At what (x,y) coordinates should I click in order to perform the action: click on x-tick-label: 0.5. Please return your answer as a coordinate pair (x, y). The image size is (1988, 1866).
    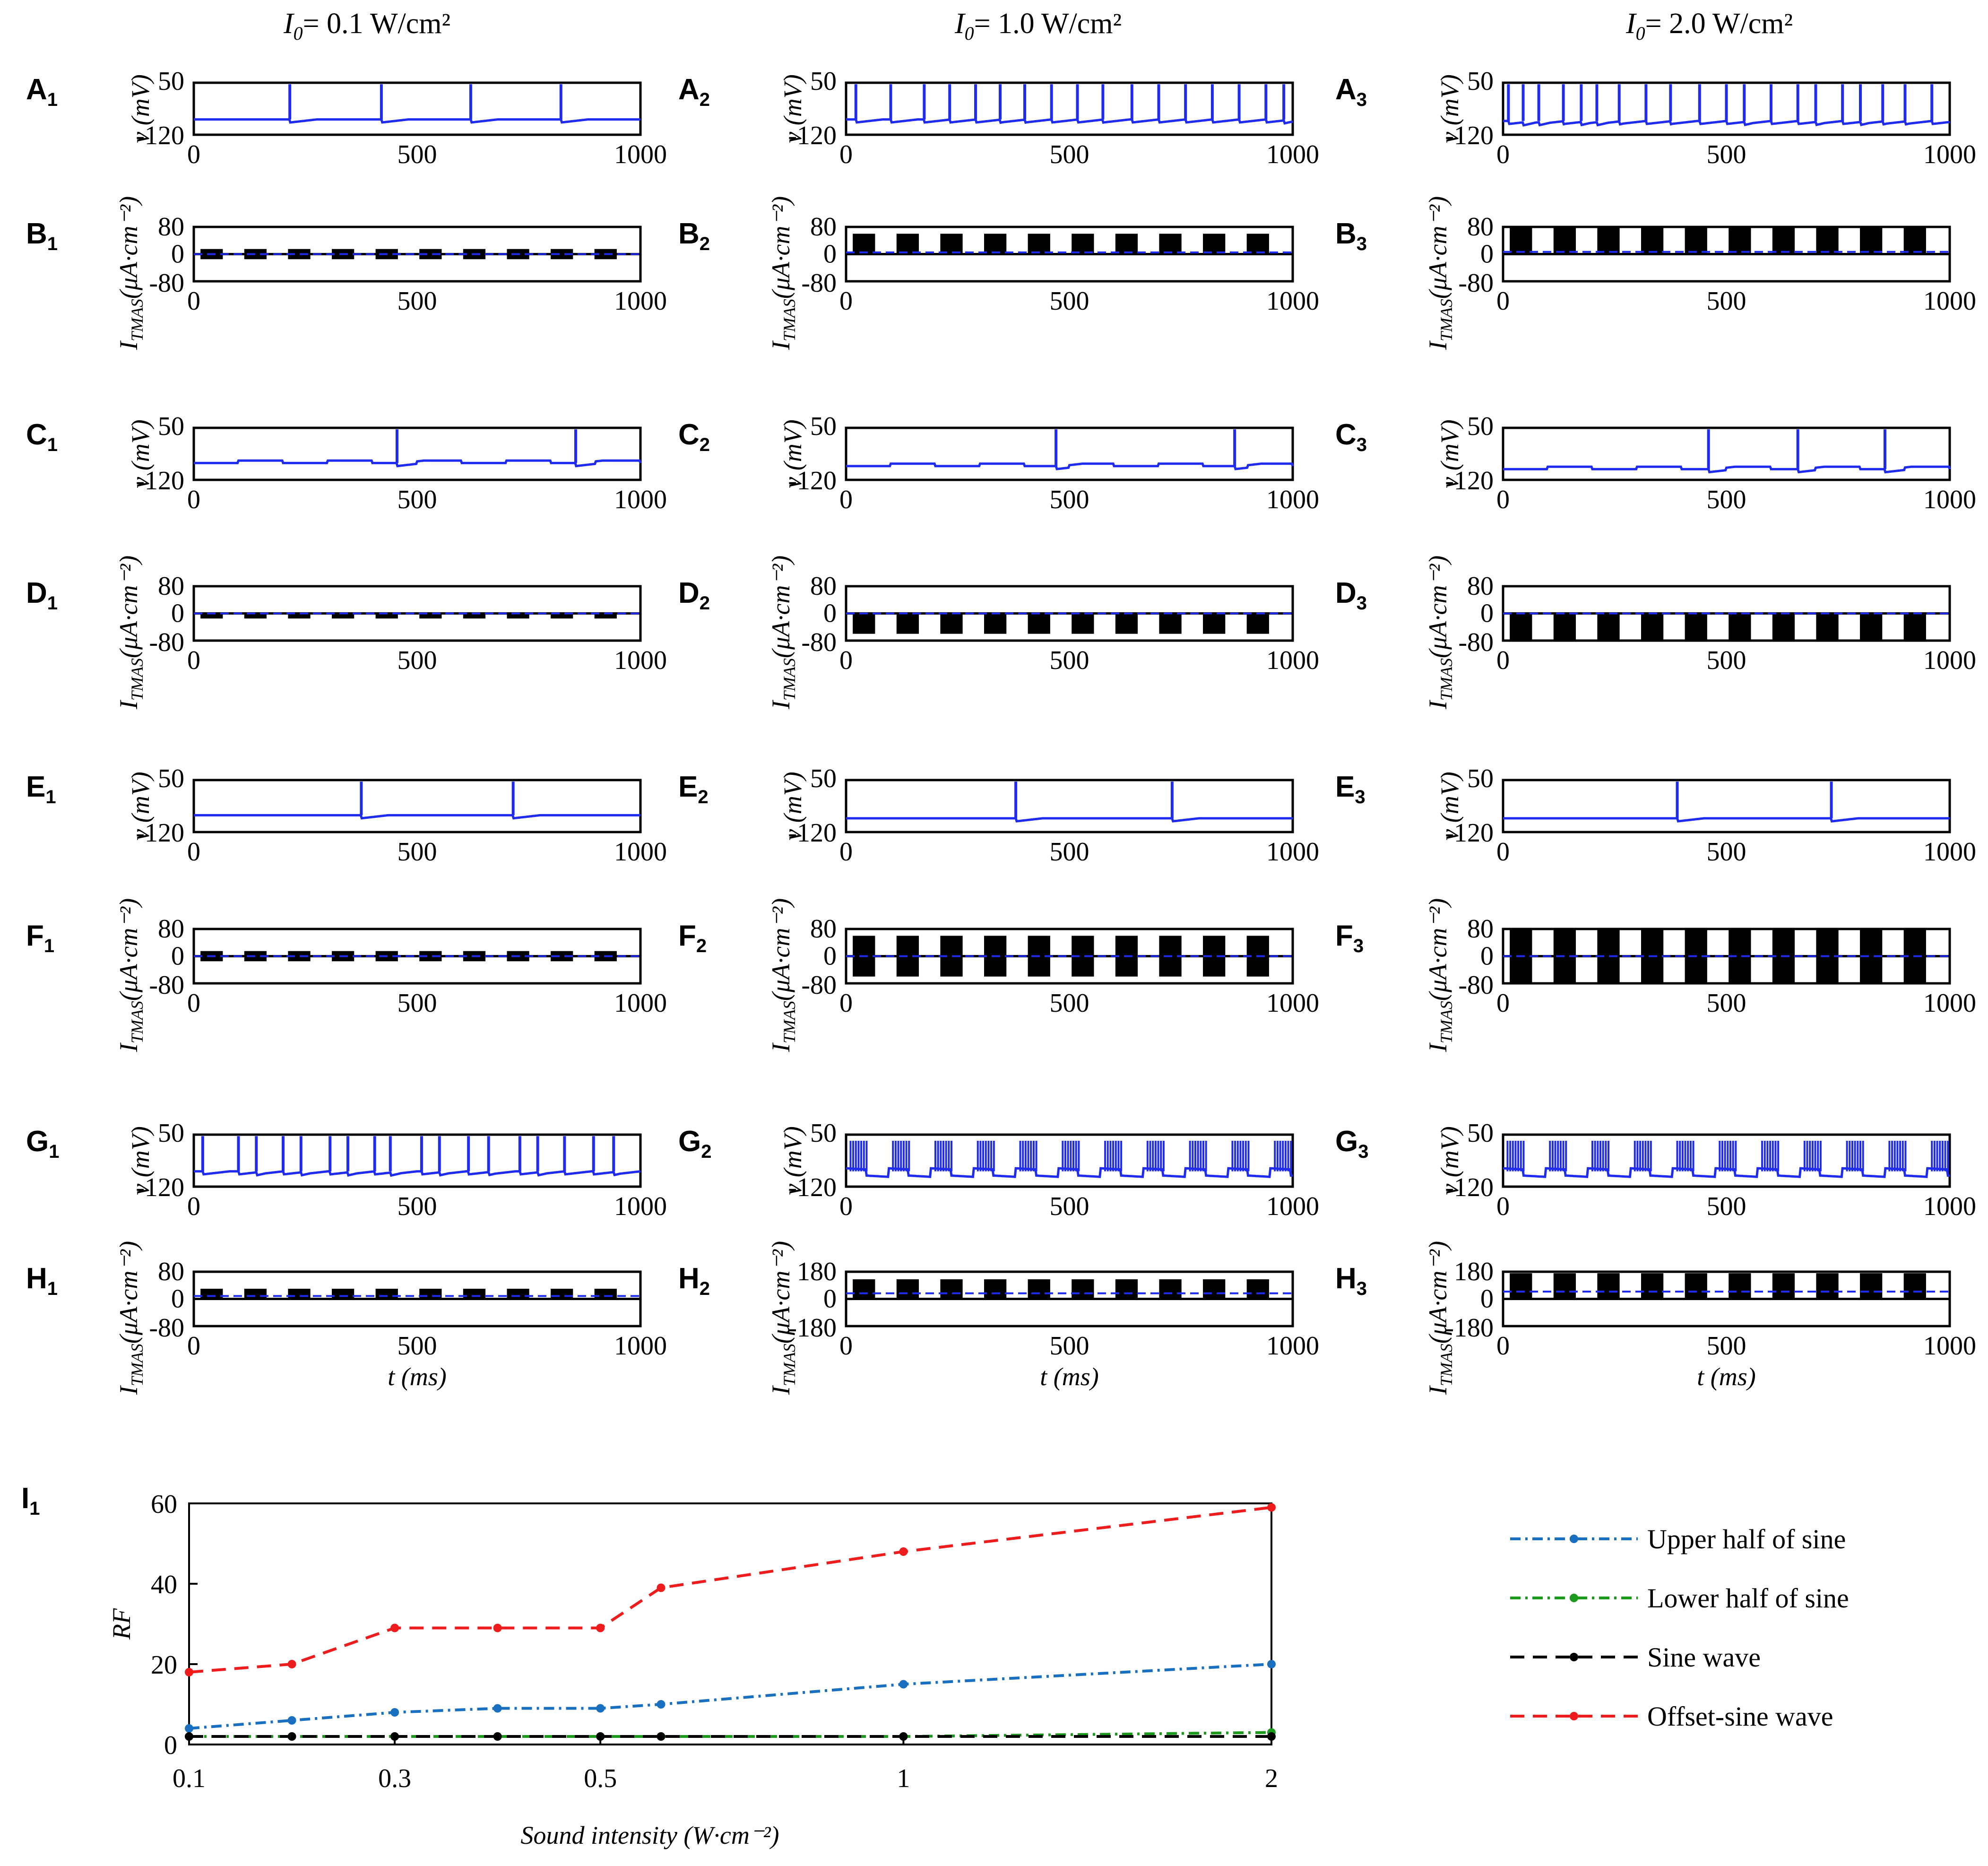
    Looking at the image, I should click on (600, 1778).